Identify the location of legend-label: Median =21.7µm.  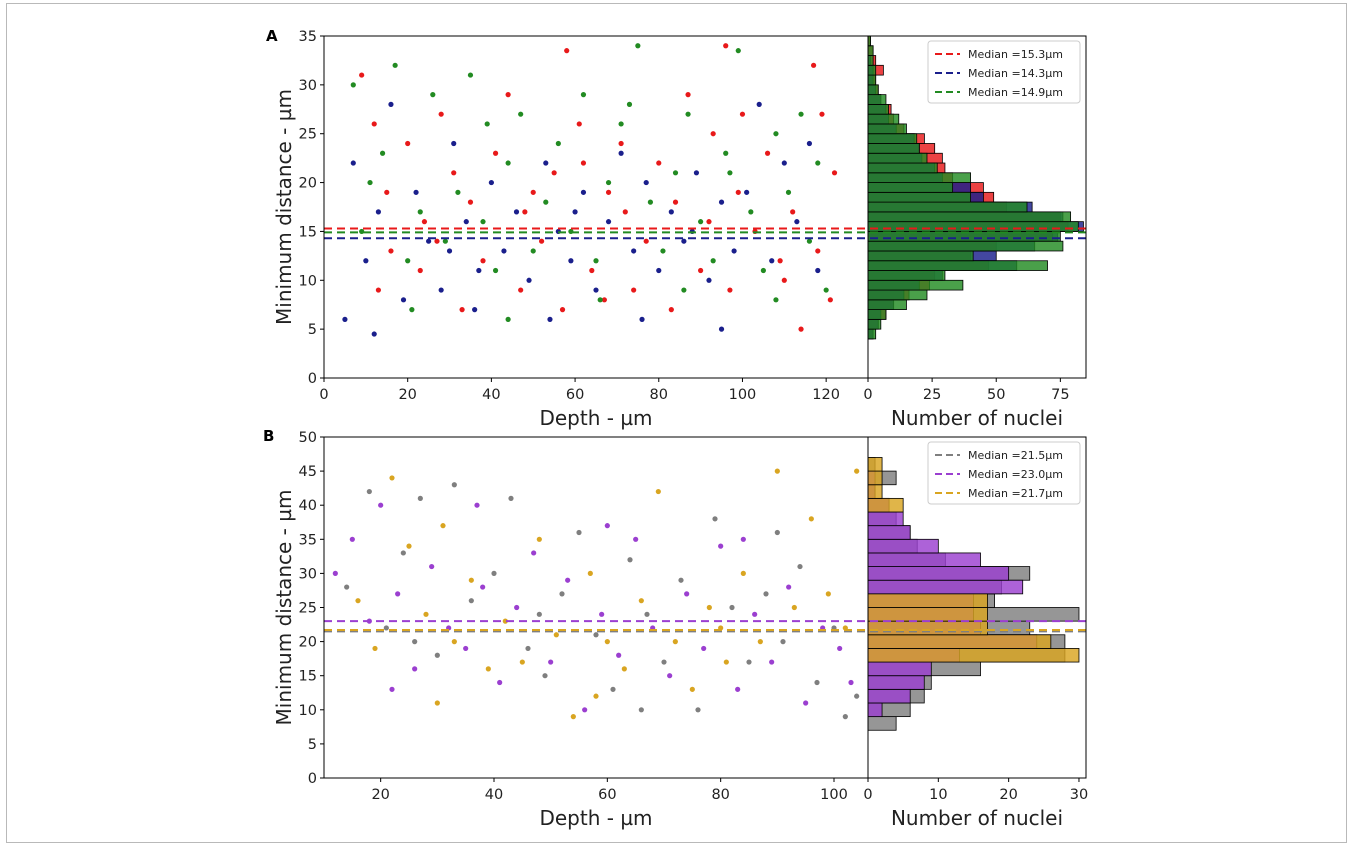
(1015, 493).